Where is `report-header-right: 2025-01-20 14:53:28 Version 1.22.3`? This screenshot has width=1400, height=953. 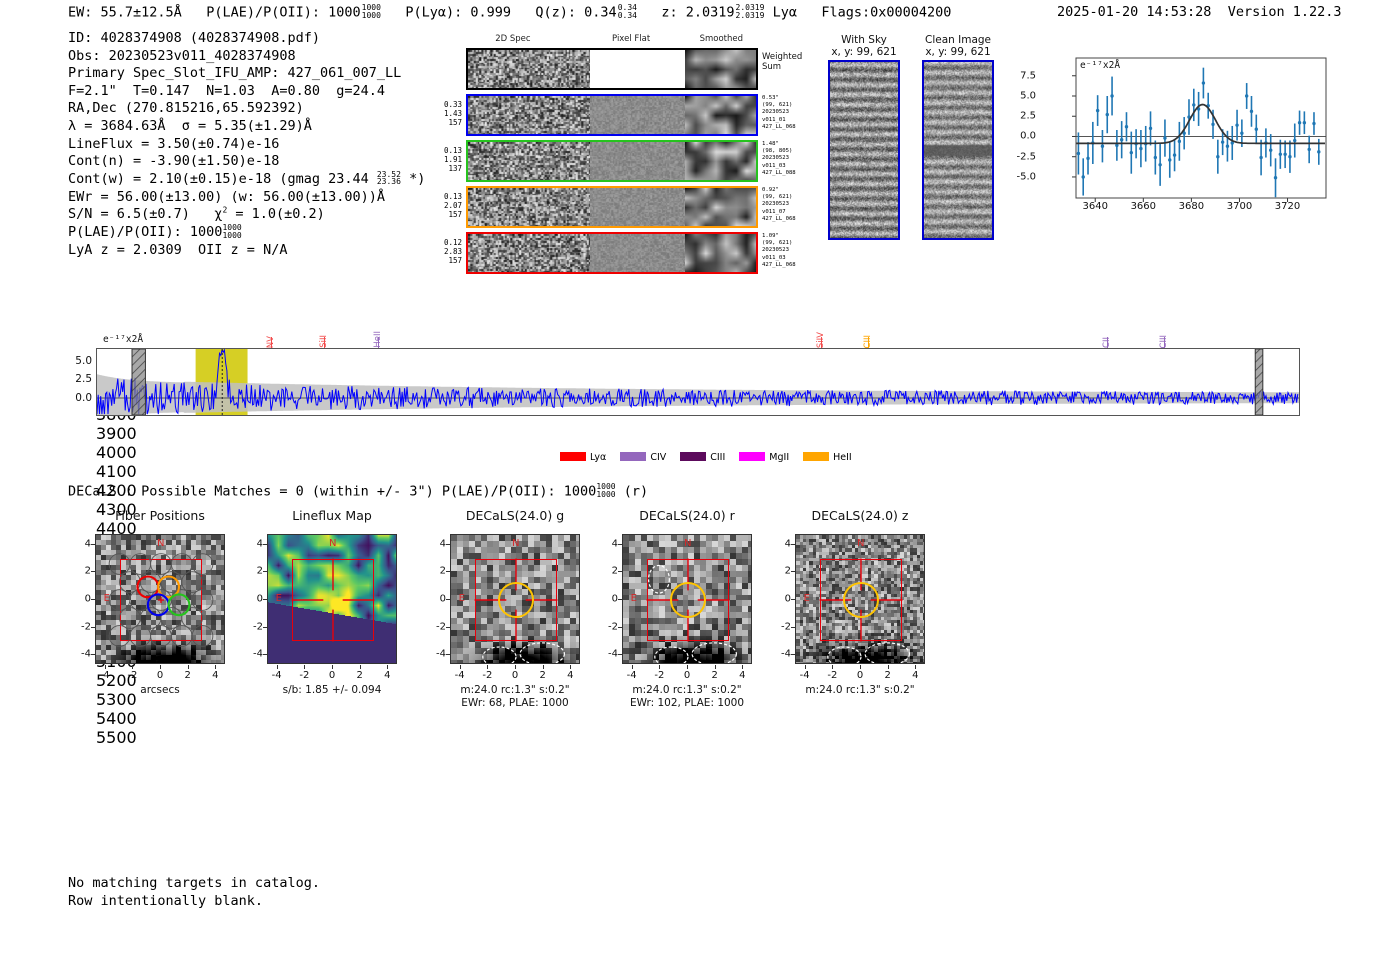 report-header-right: 2025-01-20 14:53:28 Version 1.22.3 is located at coordinates (1199, 12).